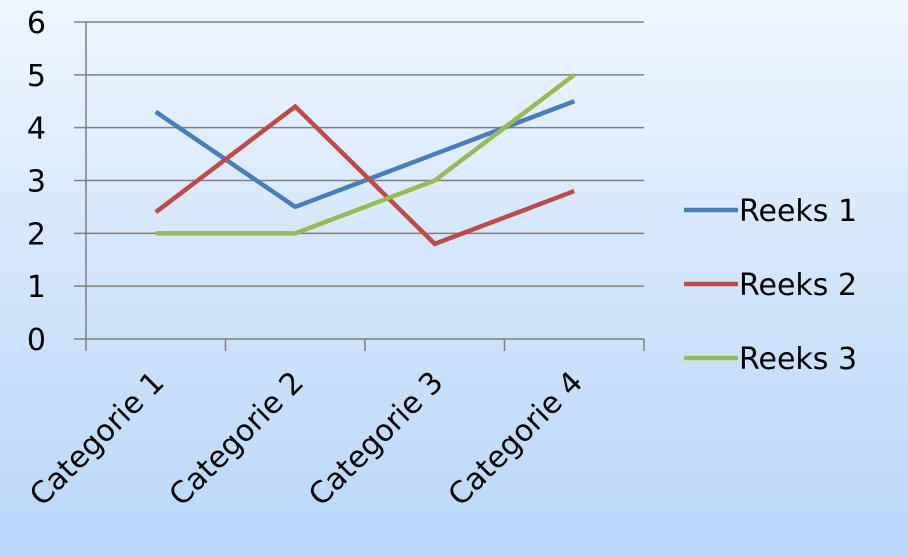 Image resolution: width=908 pixels, height=557 pixels. Describe the element at coordinates (97, 439) in the screenshot. I see `x-tick-label: Categorie 1` at that location.